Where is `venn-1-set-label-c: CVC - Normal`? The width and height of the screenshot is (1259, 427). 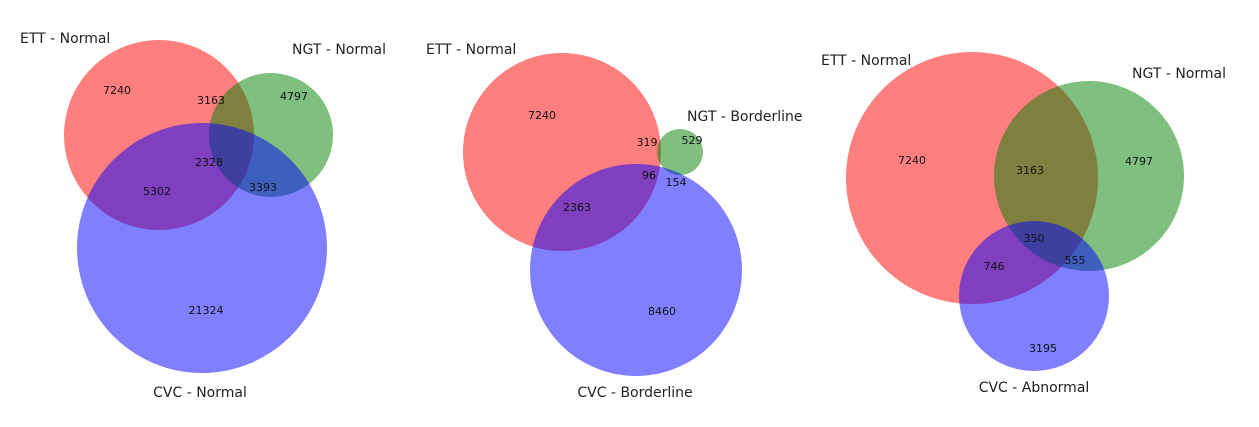 venn-1-set-label-c: CVC - Normal is located at coordinates (200, 393).